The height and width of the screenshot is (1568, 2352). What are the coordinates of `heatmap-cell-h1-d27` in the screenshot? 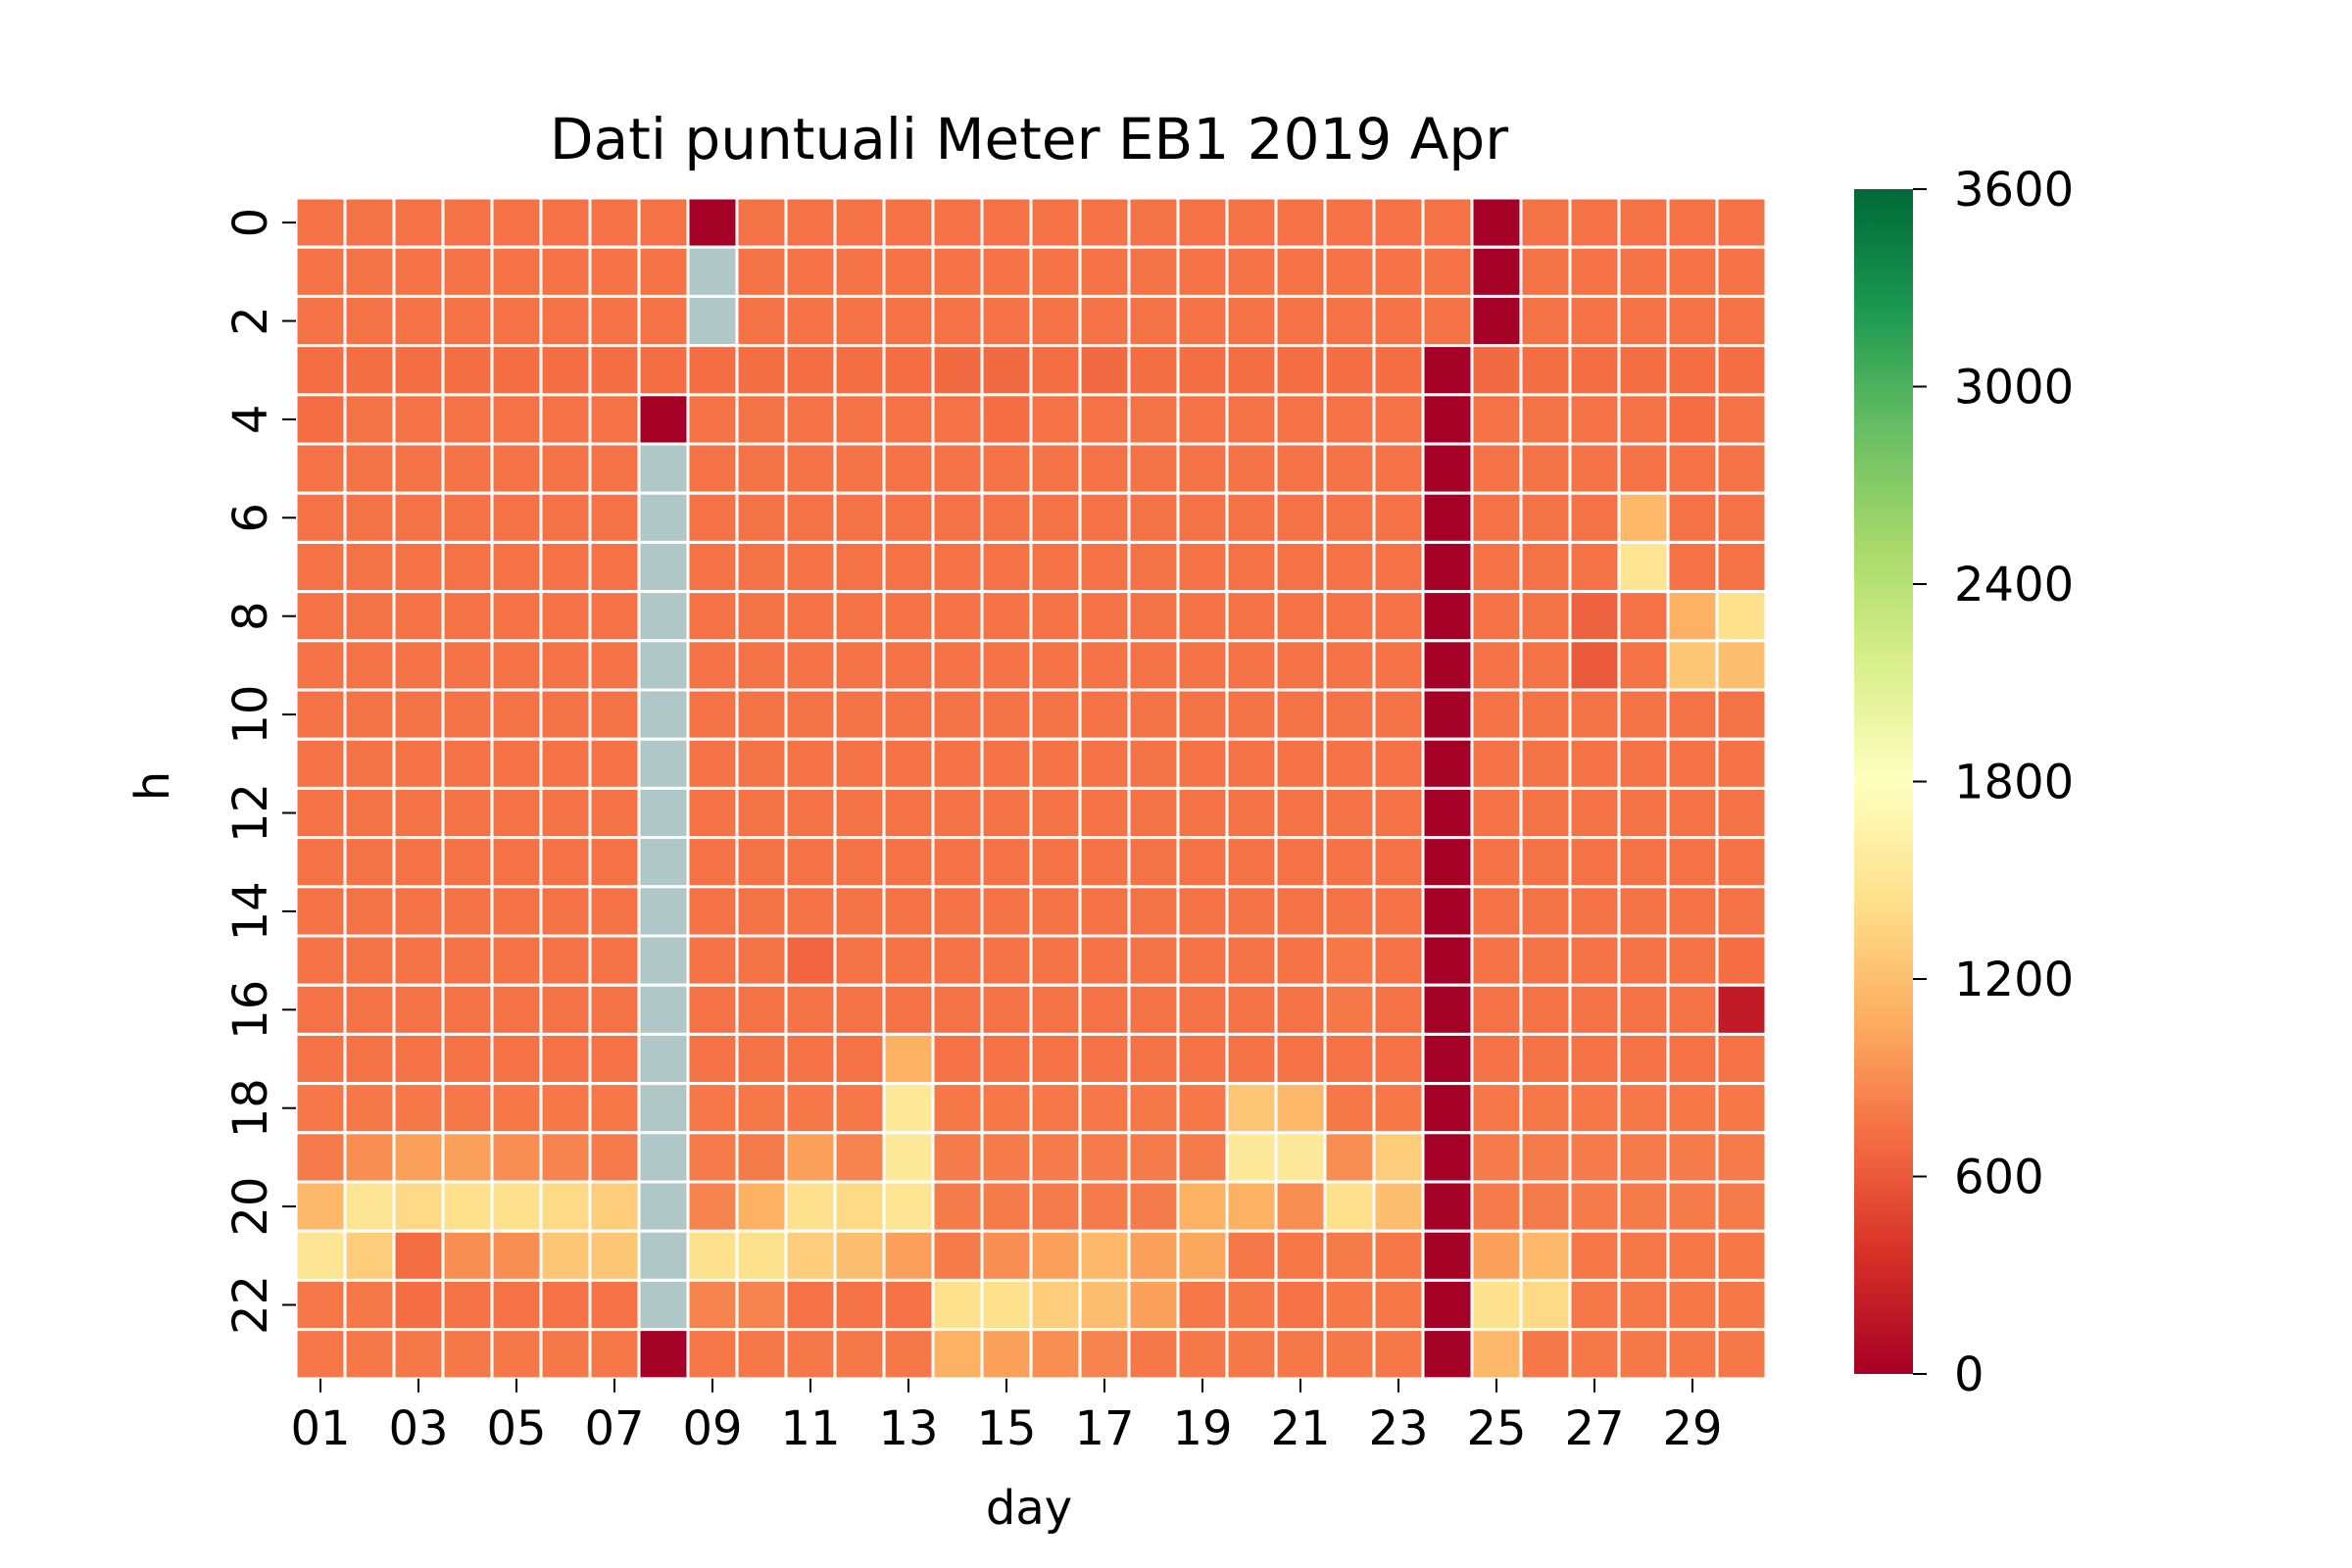 It's located at (1594, 271).